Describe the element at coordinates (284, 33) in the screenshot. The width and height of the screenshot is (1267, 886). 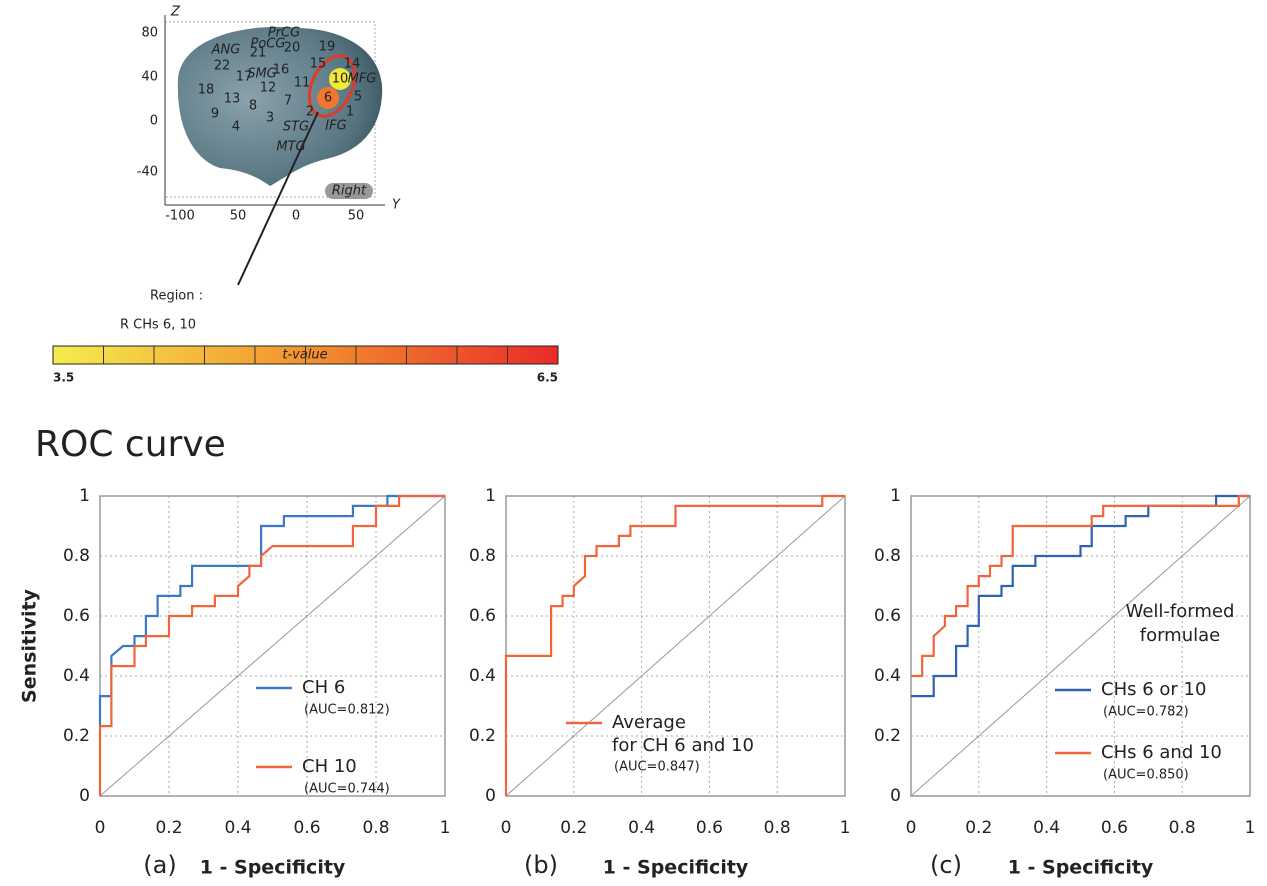
I see `region-label: PrCG` at that location.